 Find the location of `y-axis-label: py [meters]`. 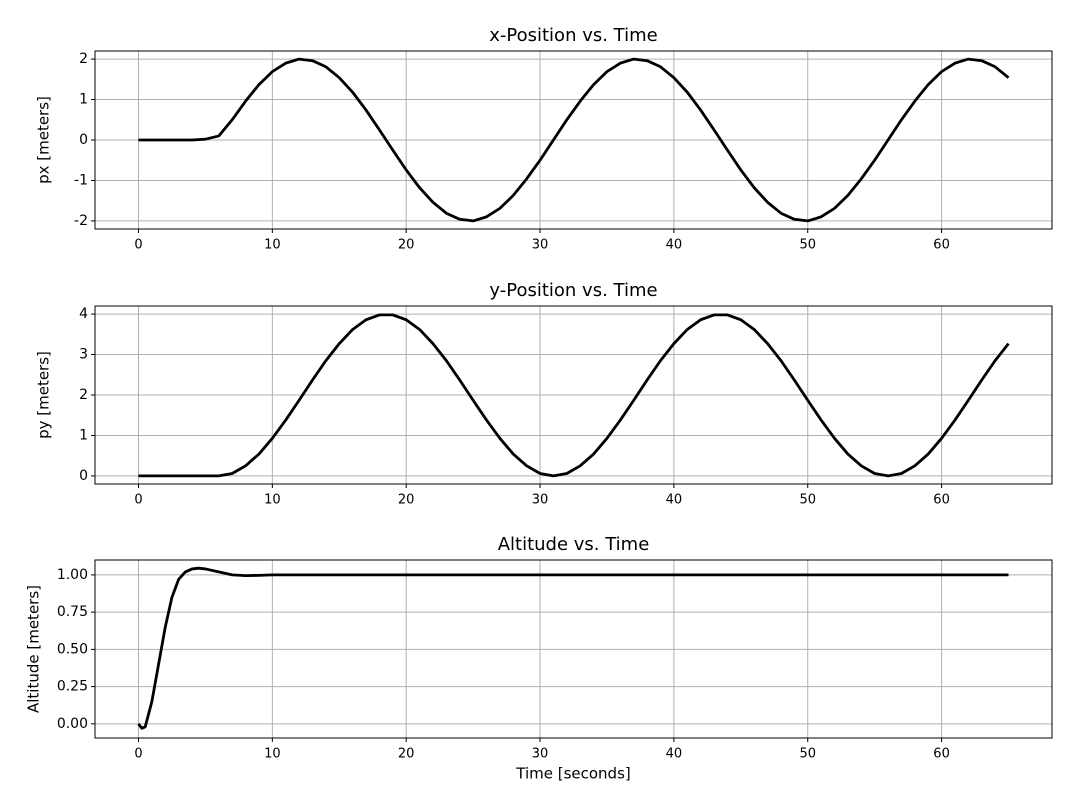

y-axis-label: py [meters] is located at coordinates (44, 395).